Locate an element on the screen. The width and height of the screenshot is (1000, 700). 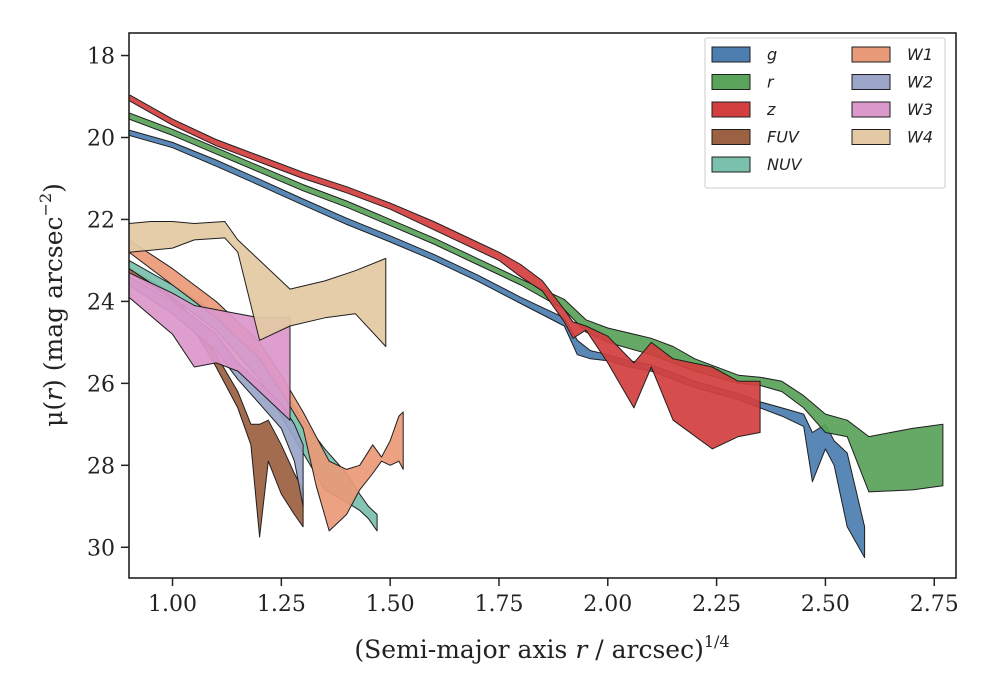
legend-swatch-w2 is located at coordinates (871, 82).